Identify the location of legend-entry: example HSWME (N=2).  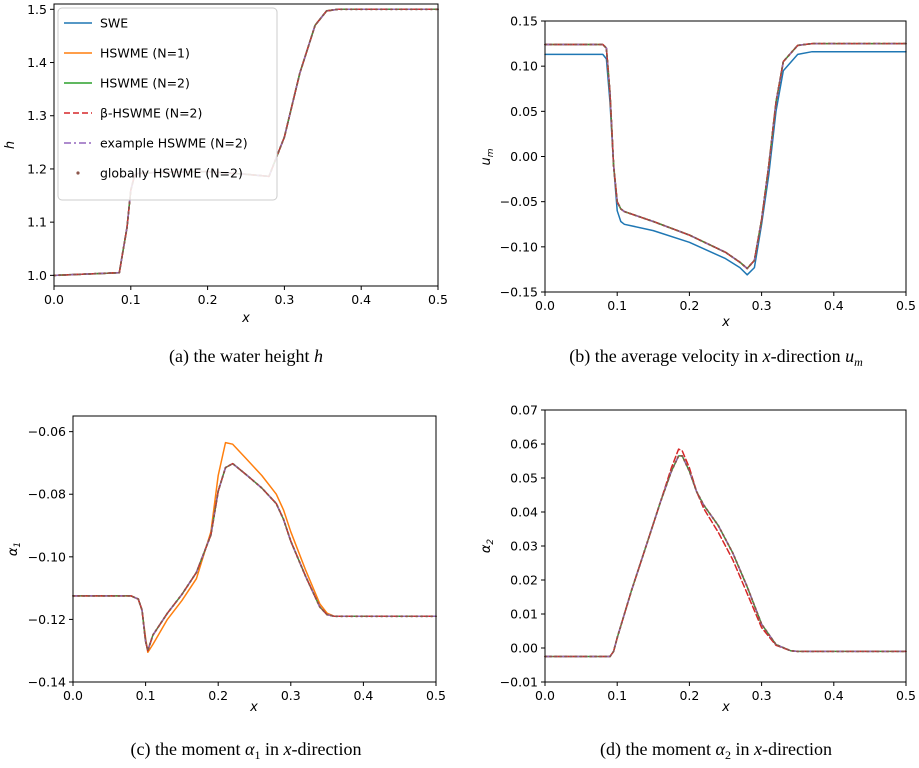
(156, 143).